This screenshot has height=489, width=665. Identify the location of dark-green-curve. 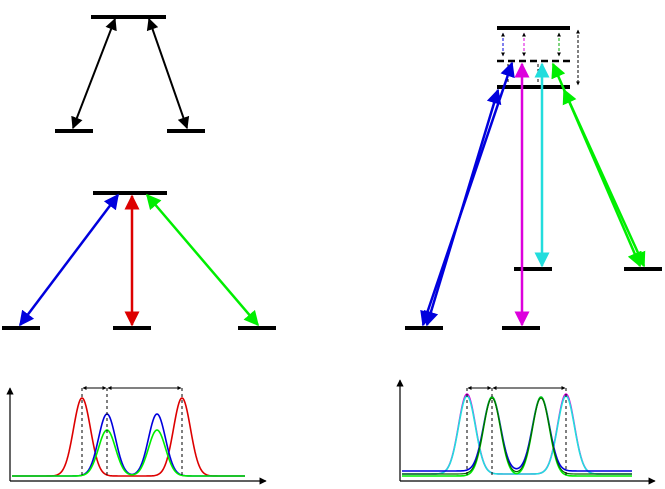
(517, 436).